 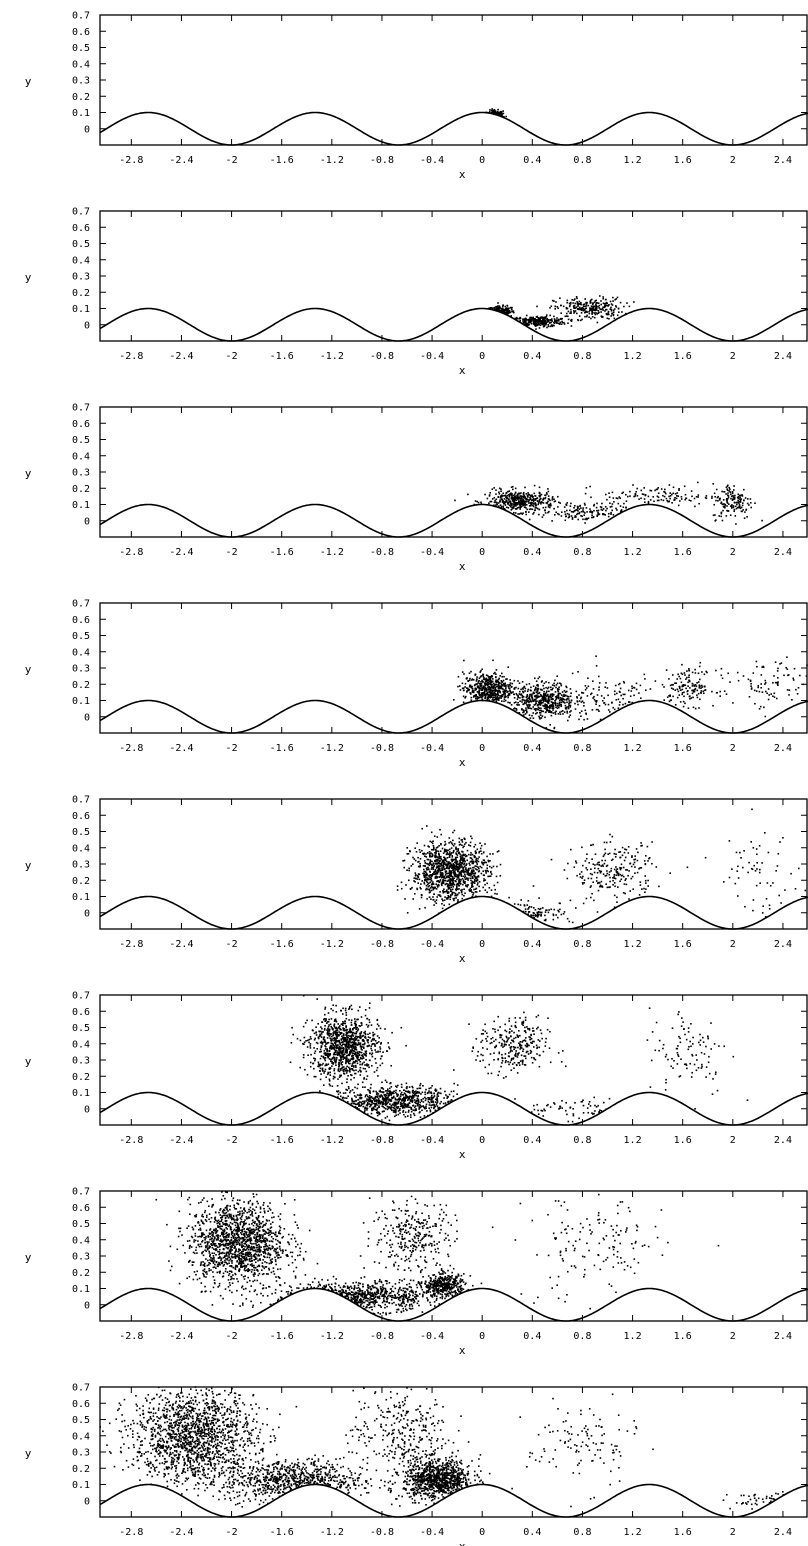 What do you see at coordinates (181, 748) in the screenshot?
I see `x-tick-label: -2.4` at bounding box center [181, 748].